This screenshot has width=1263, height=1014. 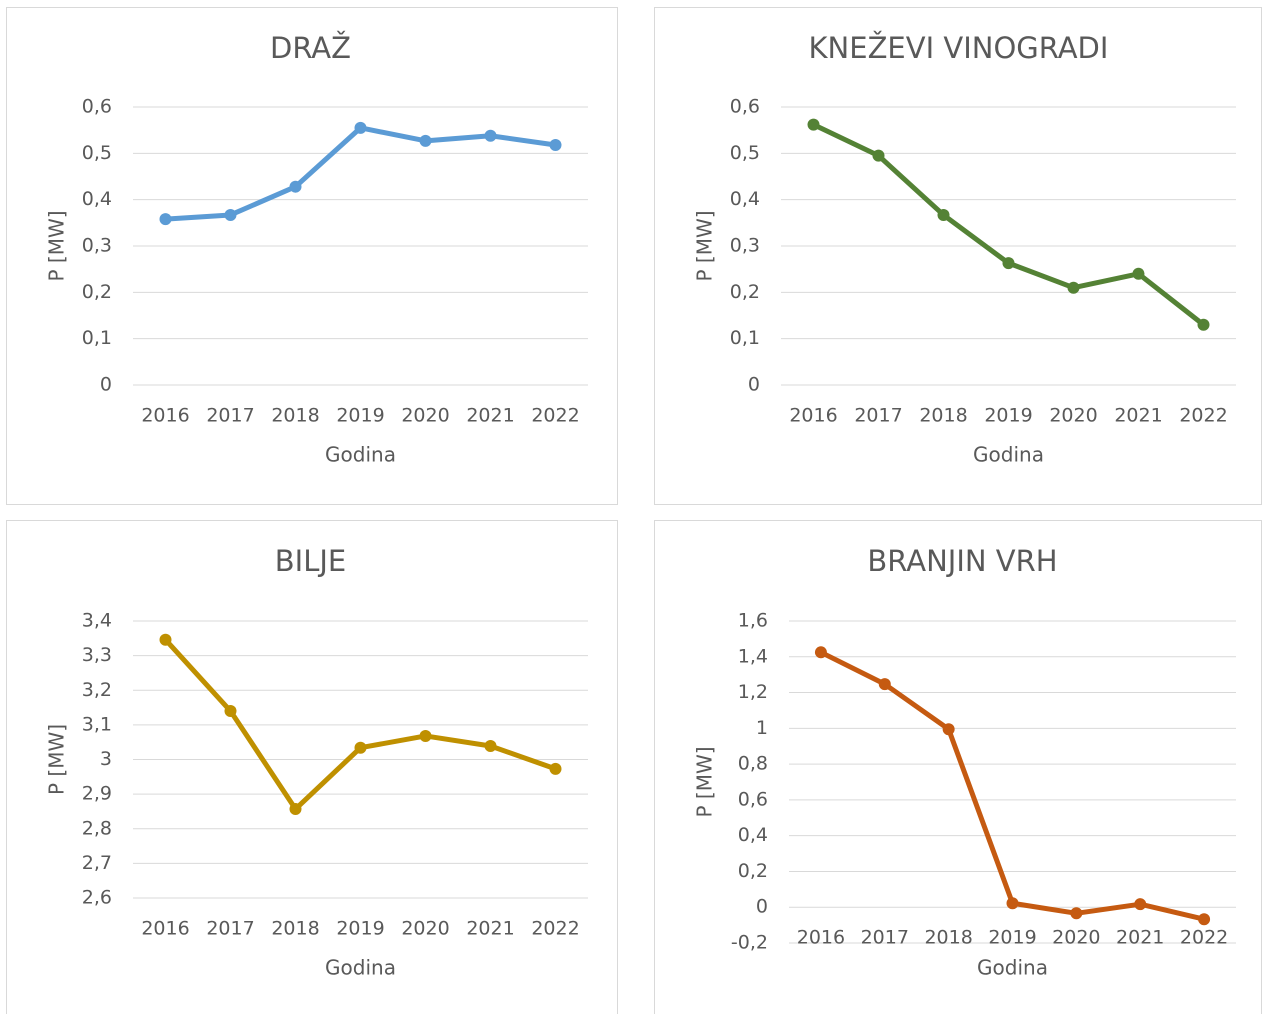 What do you see at coordinates (97, 621) in the screenshot?
I see `y-tick-label: 3,4` at bounding box center [97, 621].